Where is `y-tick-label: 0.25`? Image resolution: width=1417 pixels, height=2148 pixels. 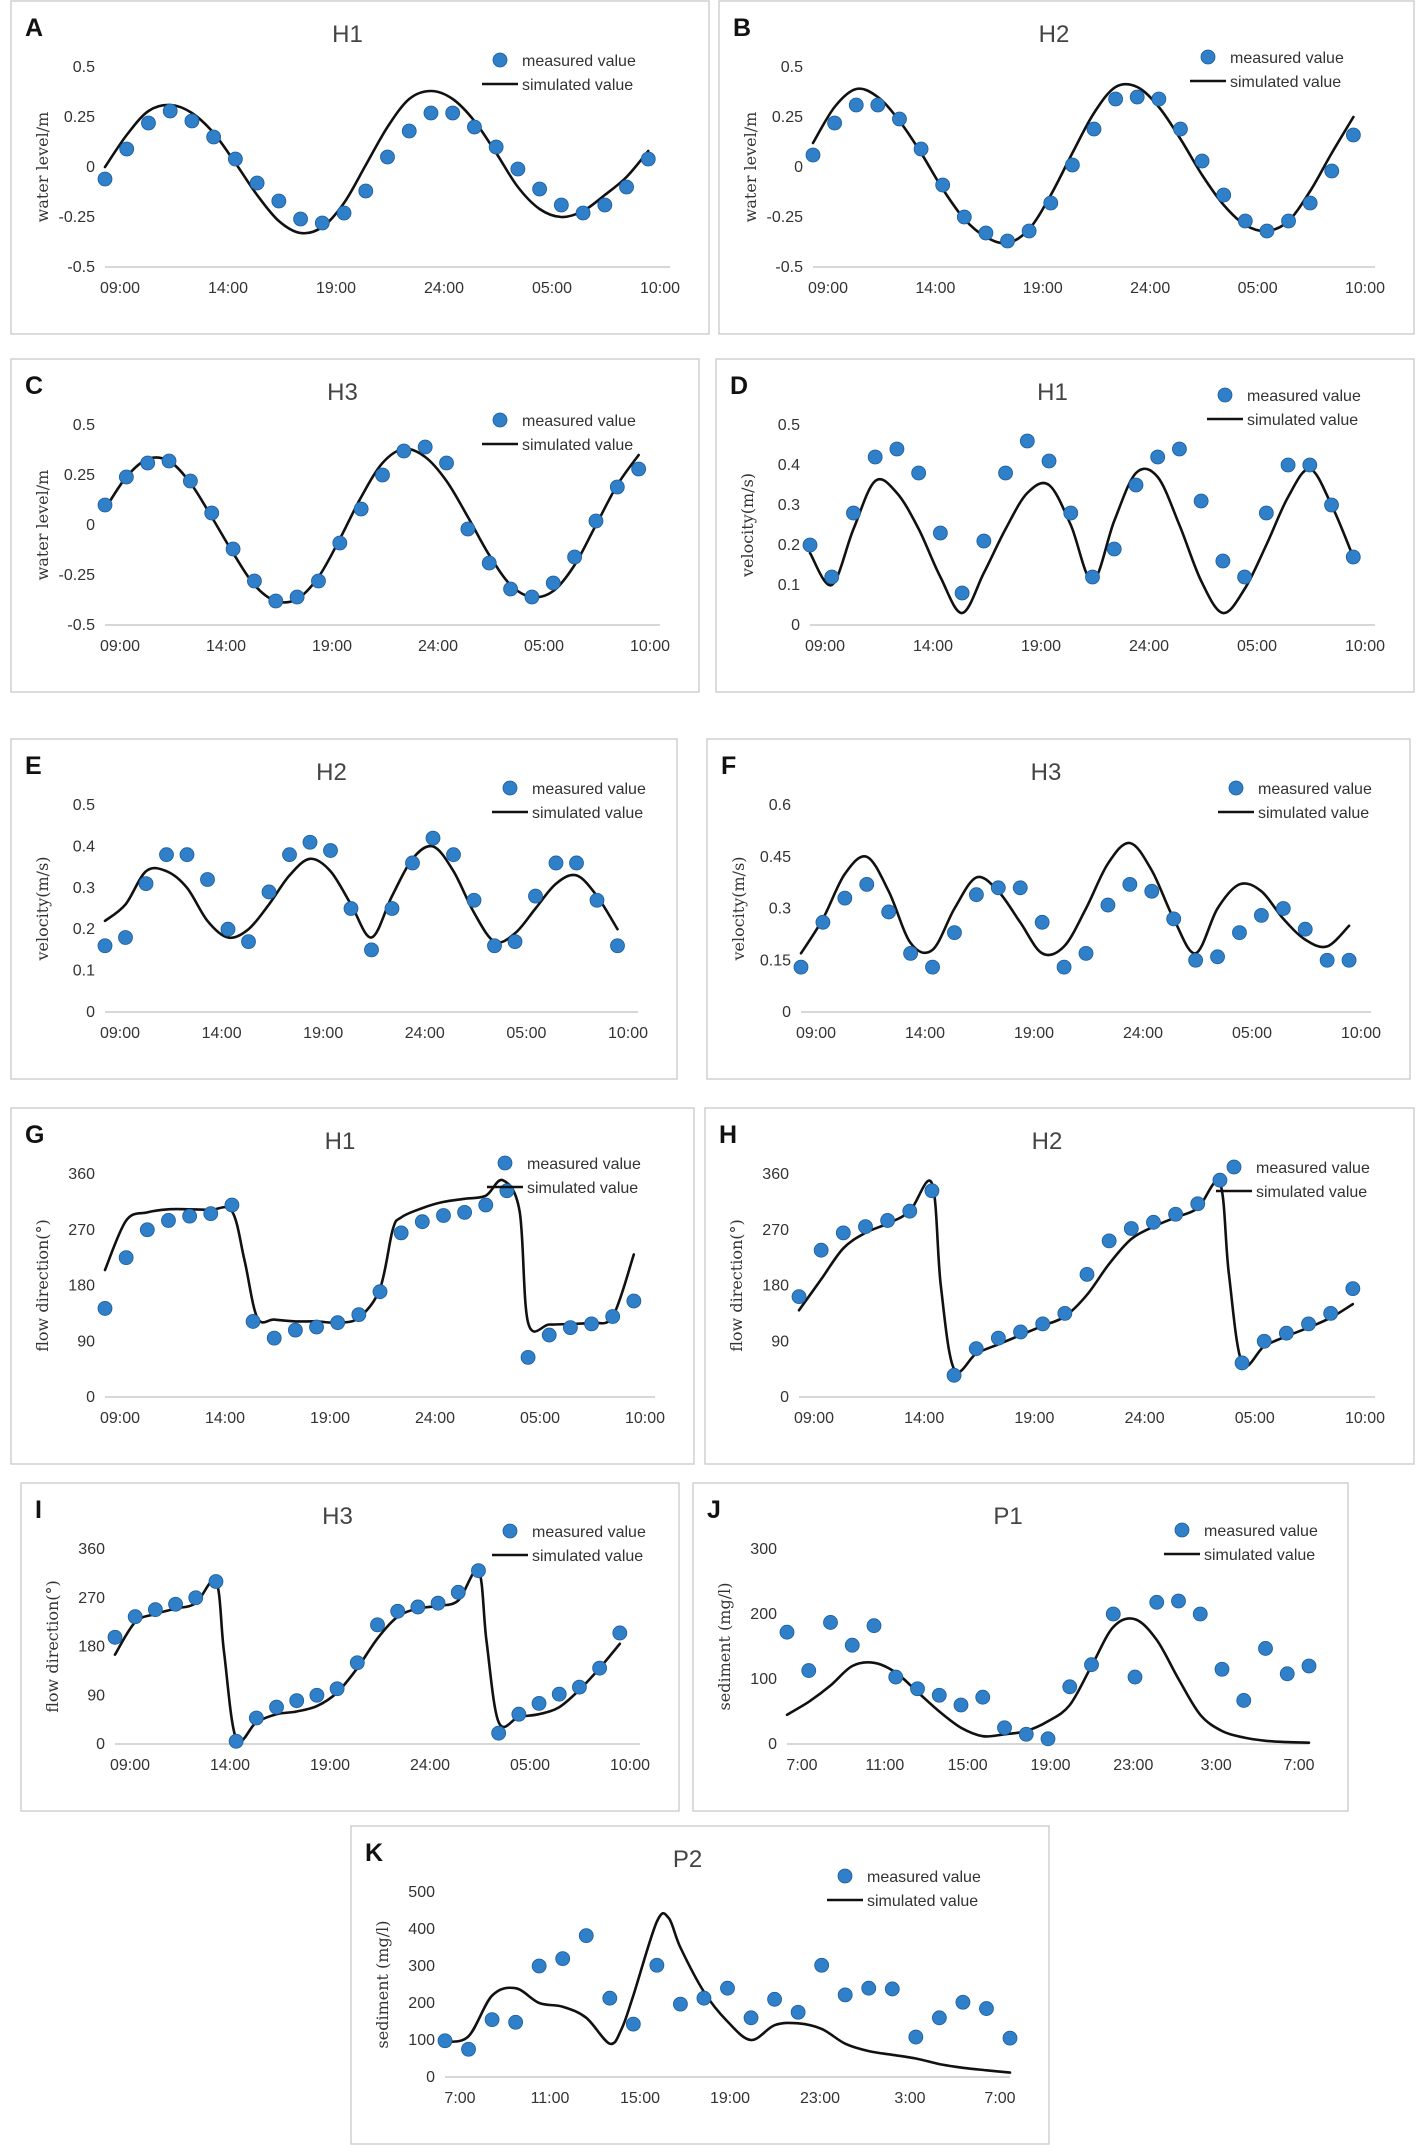
y-tick-label: 0.25 is located at coordinates (79, 117).